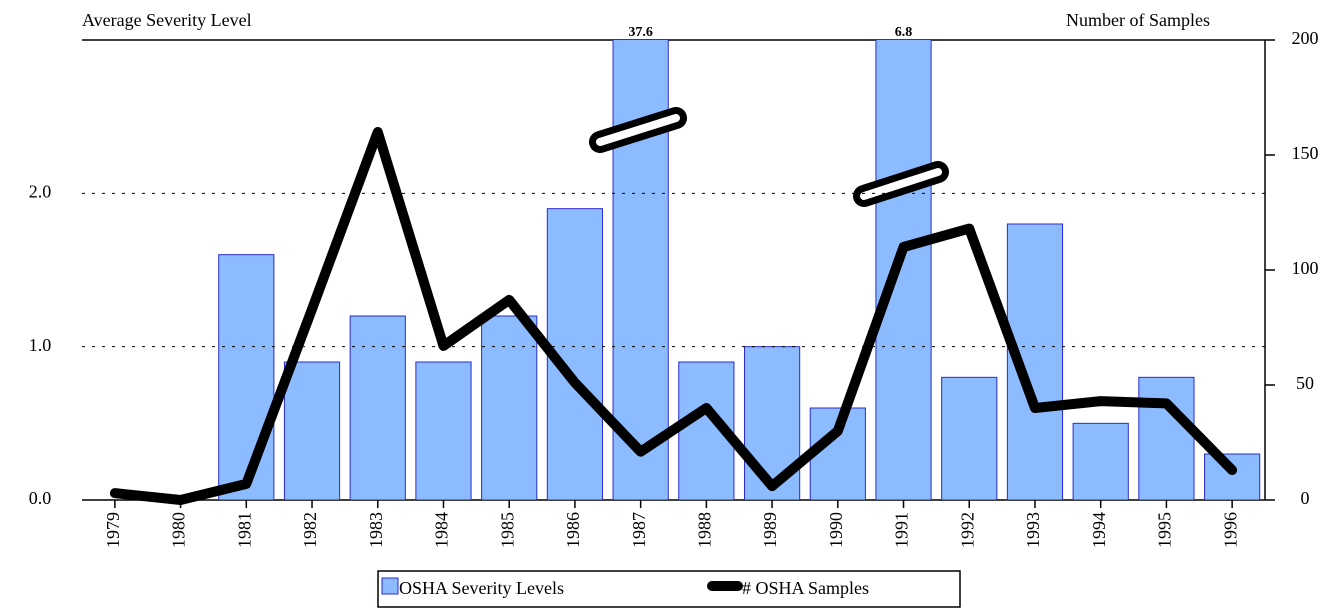 This screenshot has height=610, width=1338. What do you see at coordinates (1305, 38) in the screenshot?
I see `y2-tick-label: 200` at bounding box center [1305, 38].